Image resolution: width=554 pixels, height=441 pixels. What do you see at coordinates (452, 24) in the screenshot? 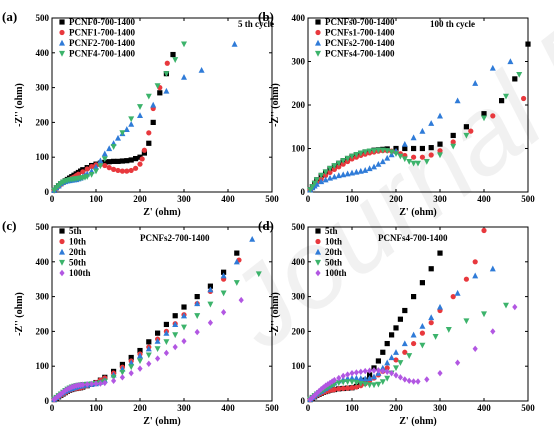
I see `panel-note: 100 th cycle` at bounding box center [452, 24].